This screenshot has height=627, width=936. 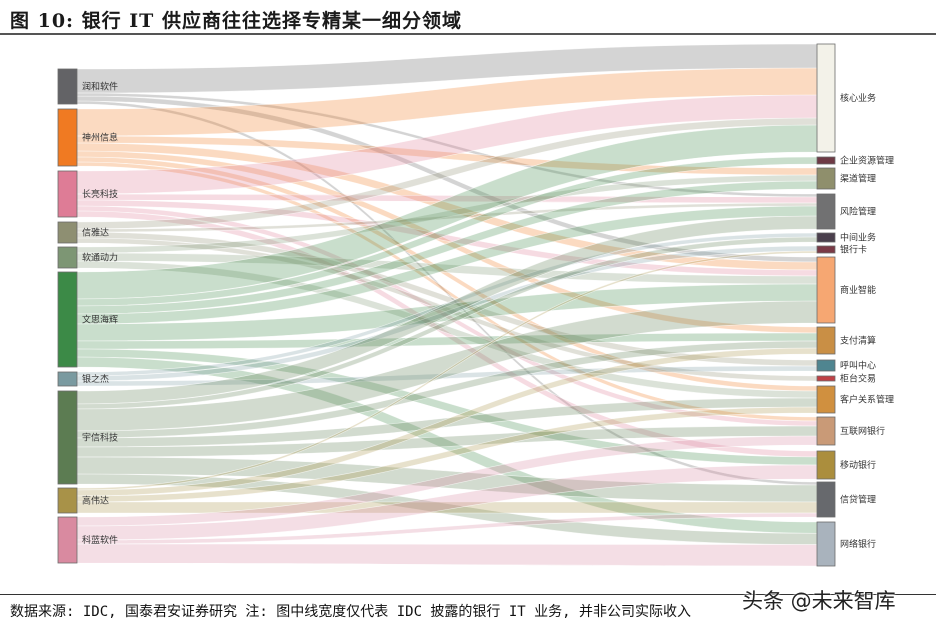 I want to click on vendor-label: 高伟达, so click(x=95, y=501).